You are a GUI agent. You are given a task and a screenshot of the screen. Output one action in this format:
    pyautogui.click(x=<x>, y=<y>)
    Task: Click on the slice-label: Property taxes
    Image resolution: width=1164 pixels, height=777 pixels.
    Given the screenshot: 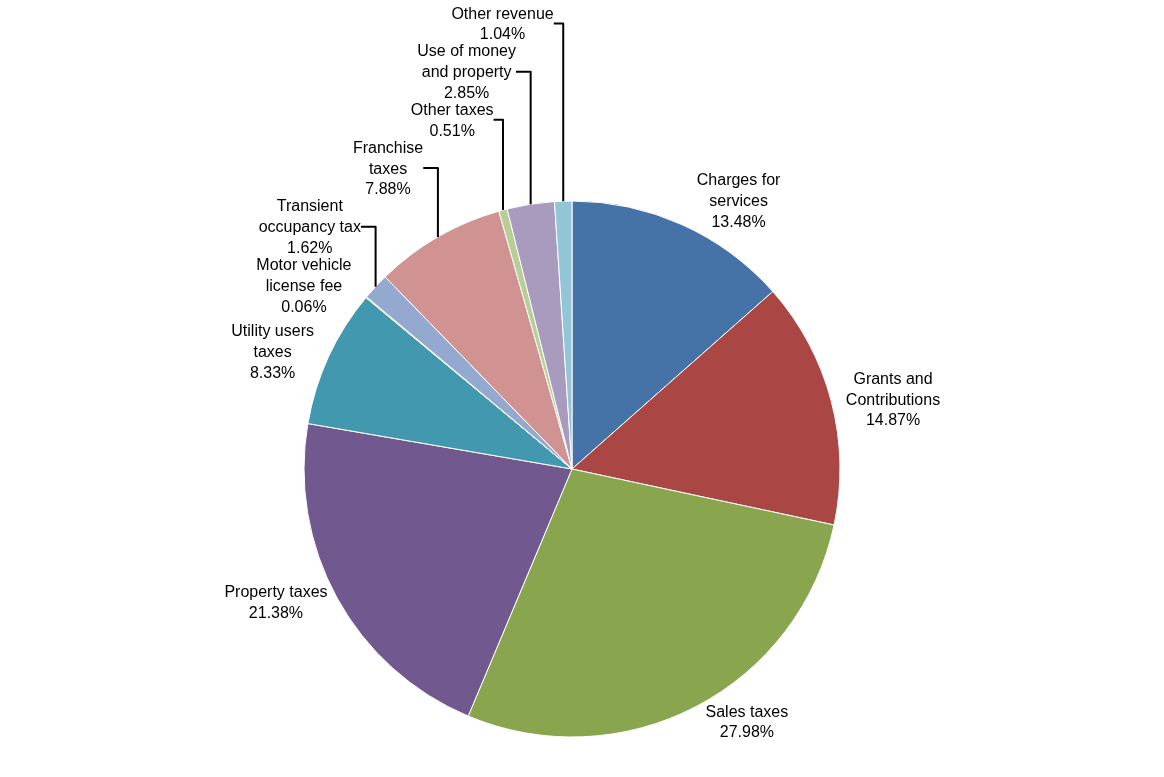 What is the action you would take?
    pyautogui.click(x=276, y=592)
    